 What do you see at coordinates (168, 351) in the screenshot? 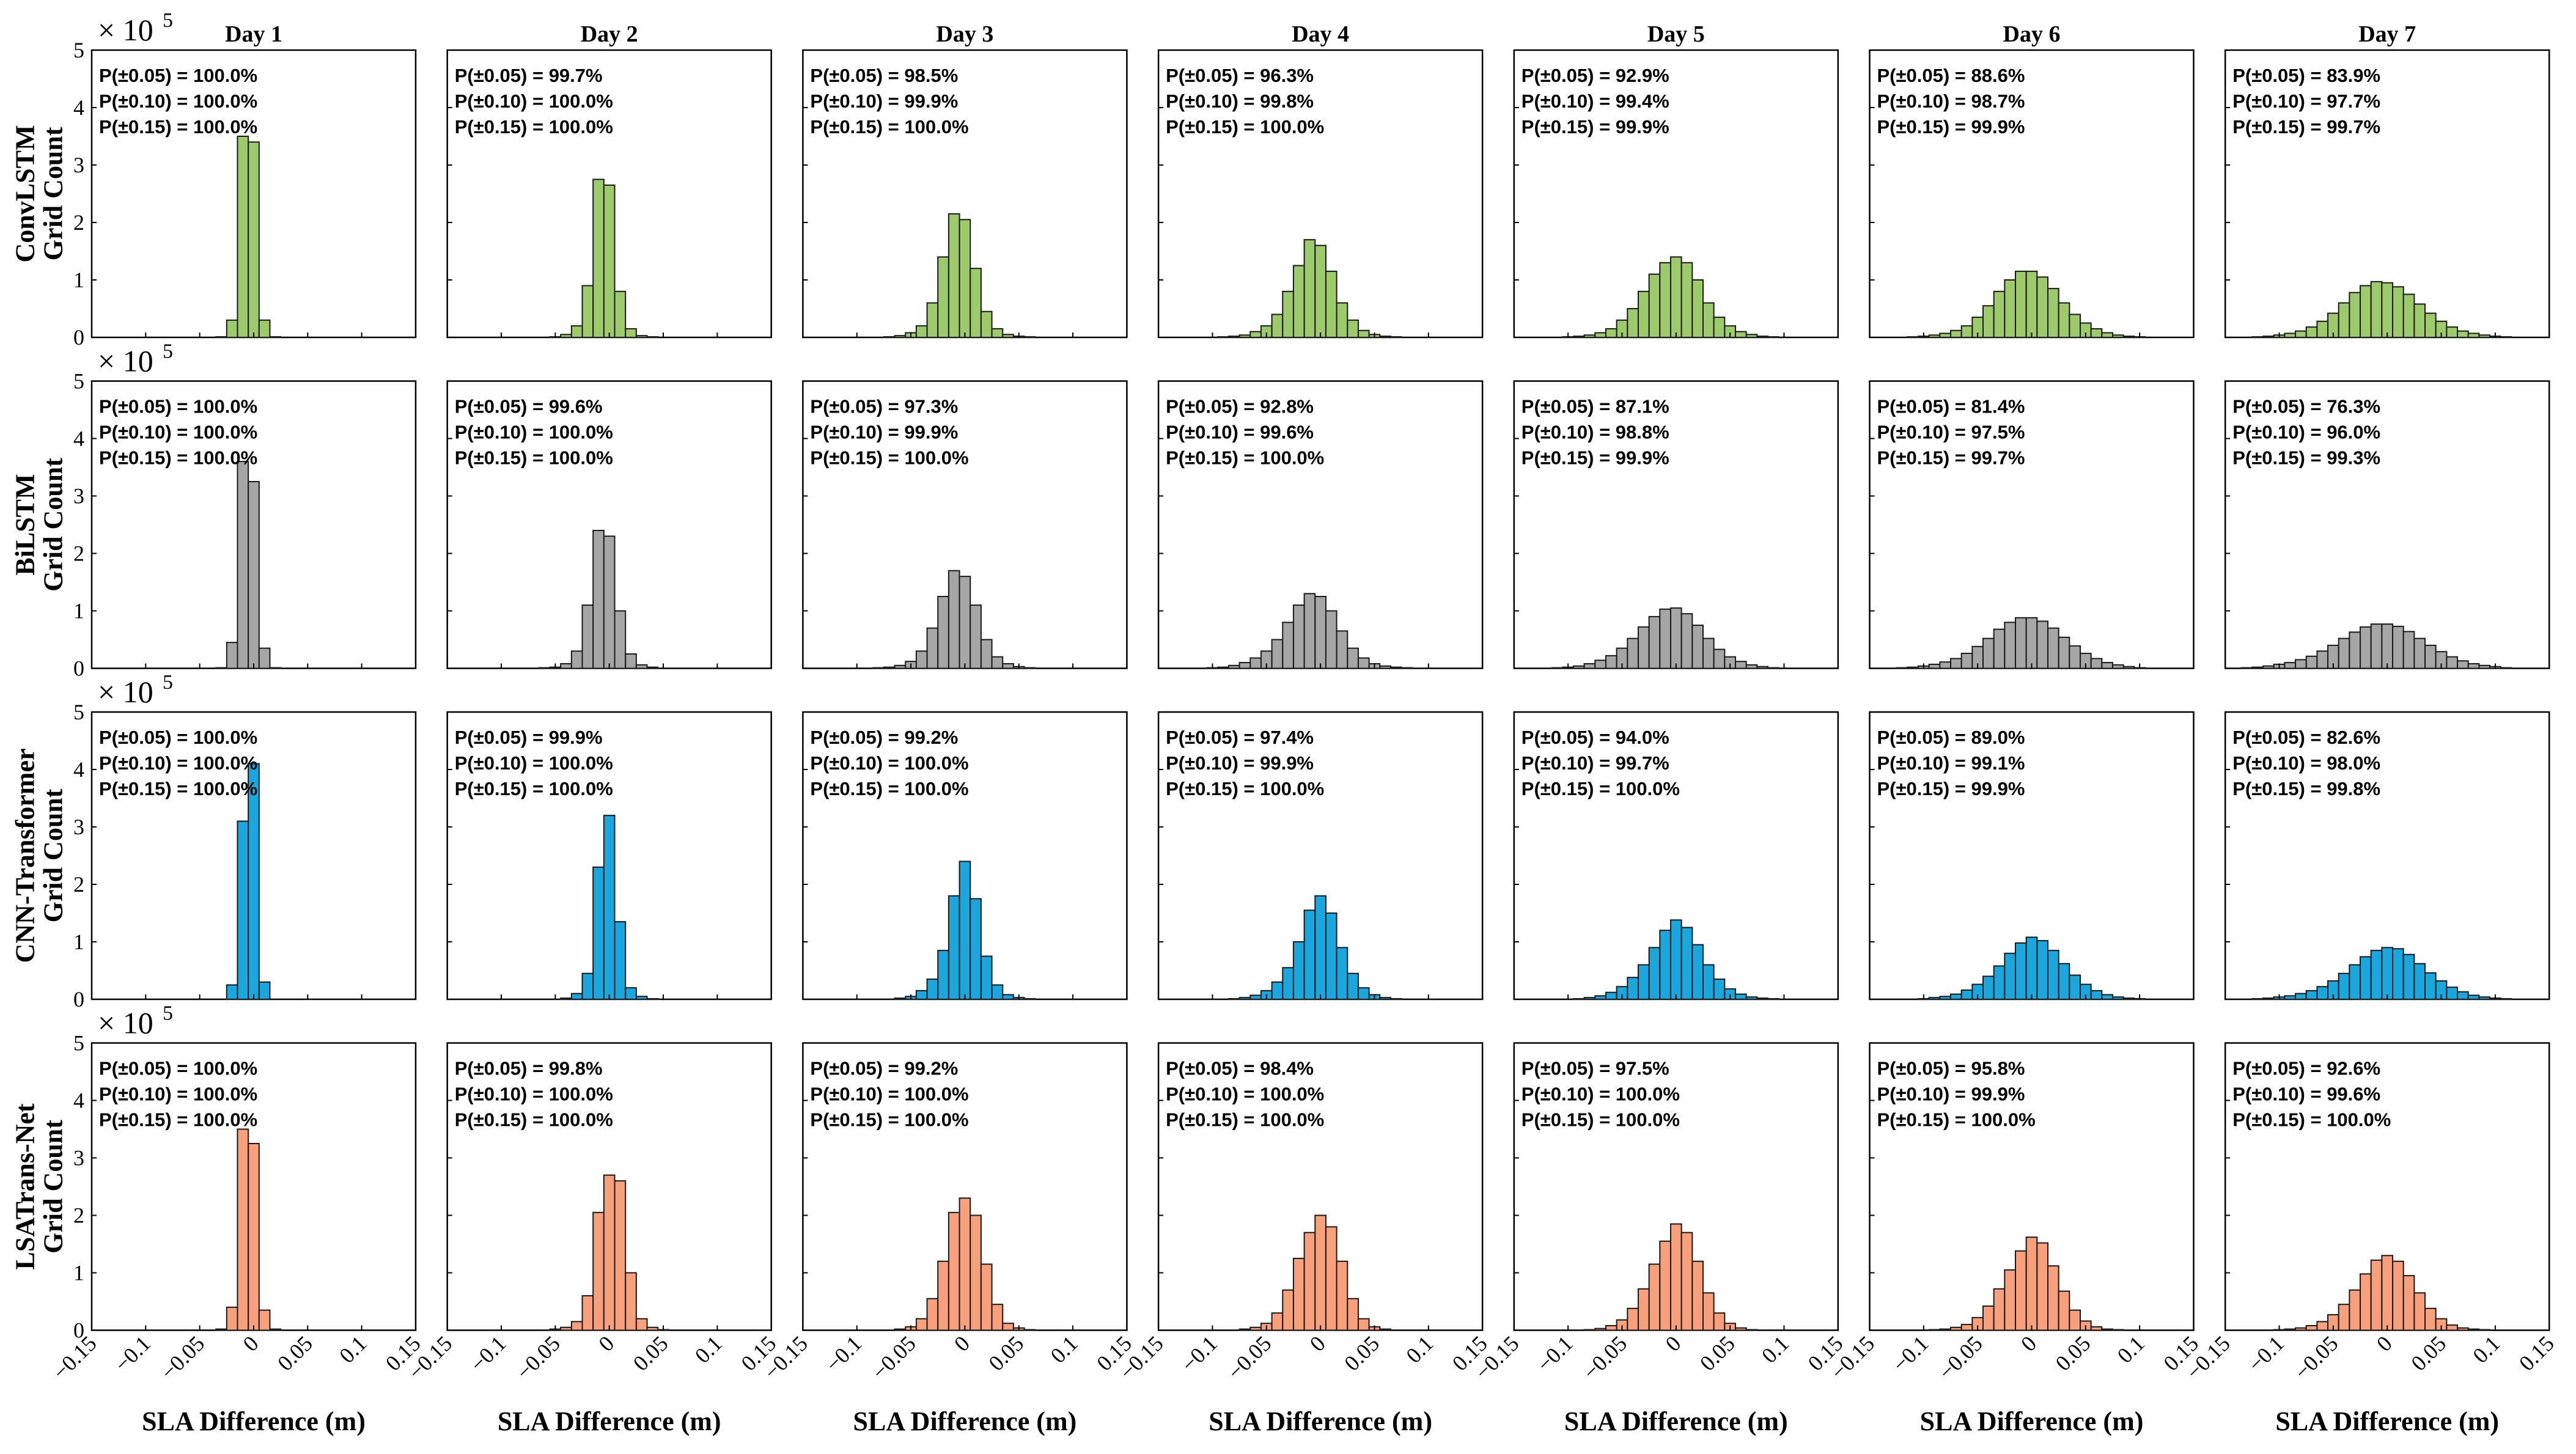
I see `y-scale-exponent: 5` at bounding box center [168, 351].